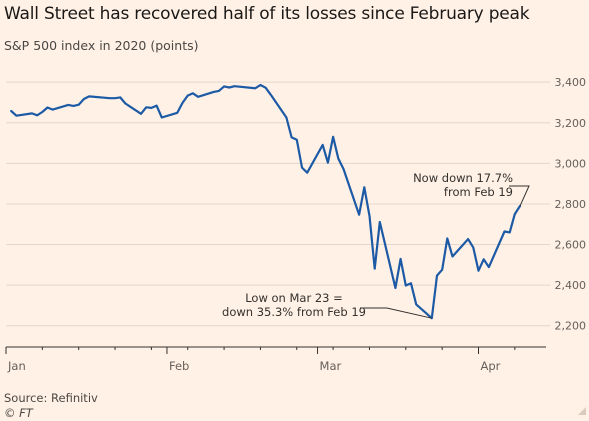  What do you see at coordinates (396, 313) in the screenshot?
I see `annotation-low-leader` at bounding box center [396, 313].